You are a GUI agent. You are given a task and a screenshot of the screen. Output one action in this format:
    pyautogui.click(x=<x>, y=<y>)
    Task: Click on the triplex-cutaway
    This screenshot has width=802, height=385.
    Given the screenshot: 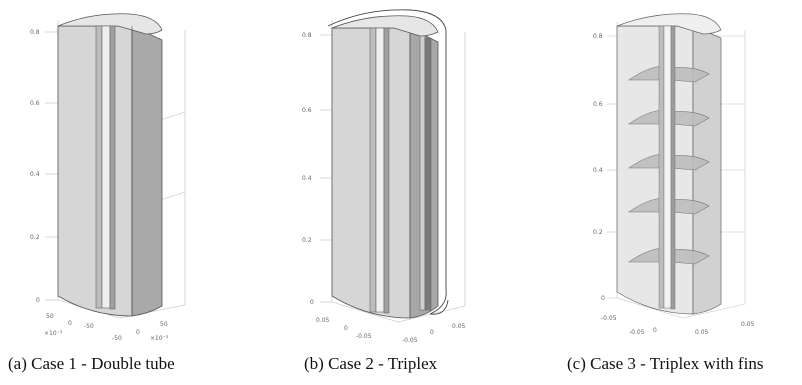 What is the action you would take?
    pyautogui.click(x=388, y=164)
    